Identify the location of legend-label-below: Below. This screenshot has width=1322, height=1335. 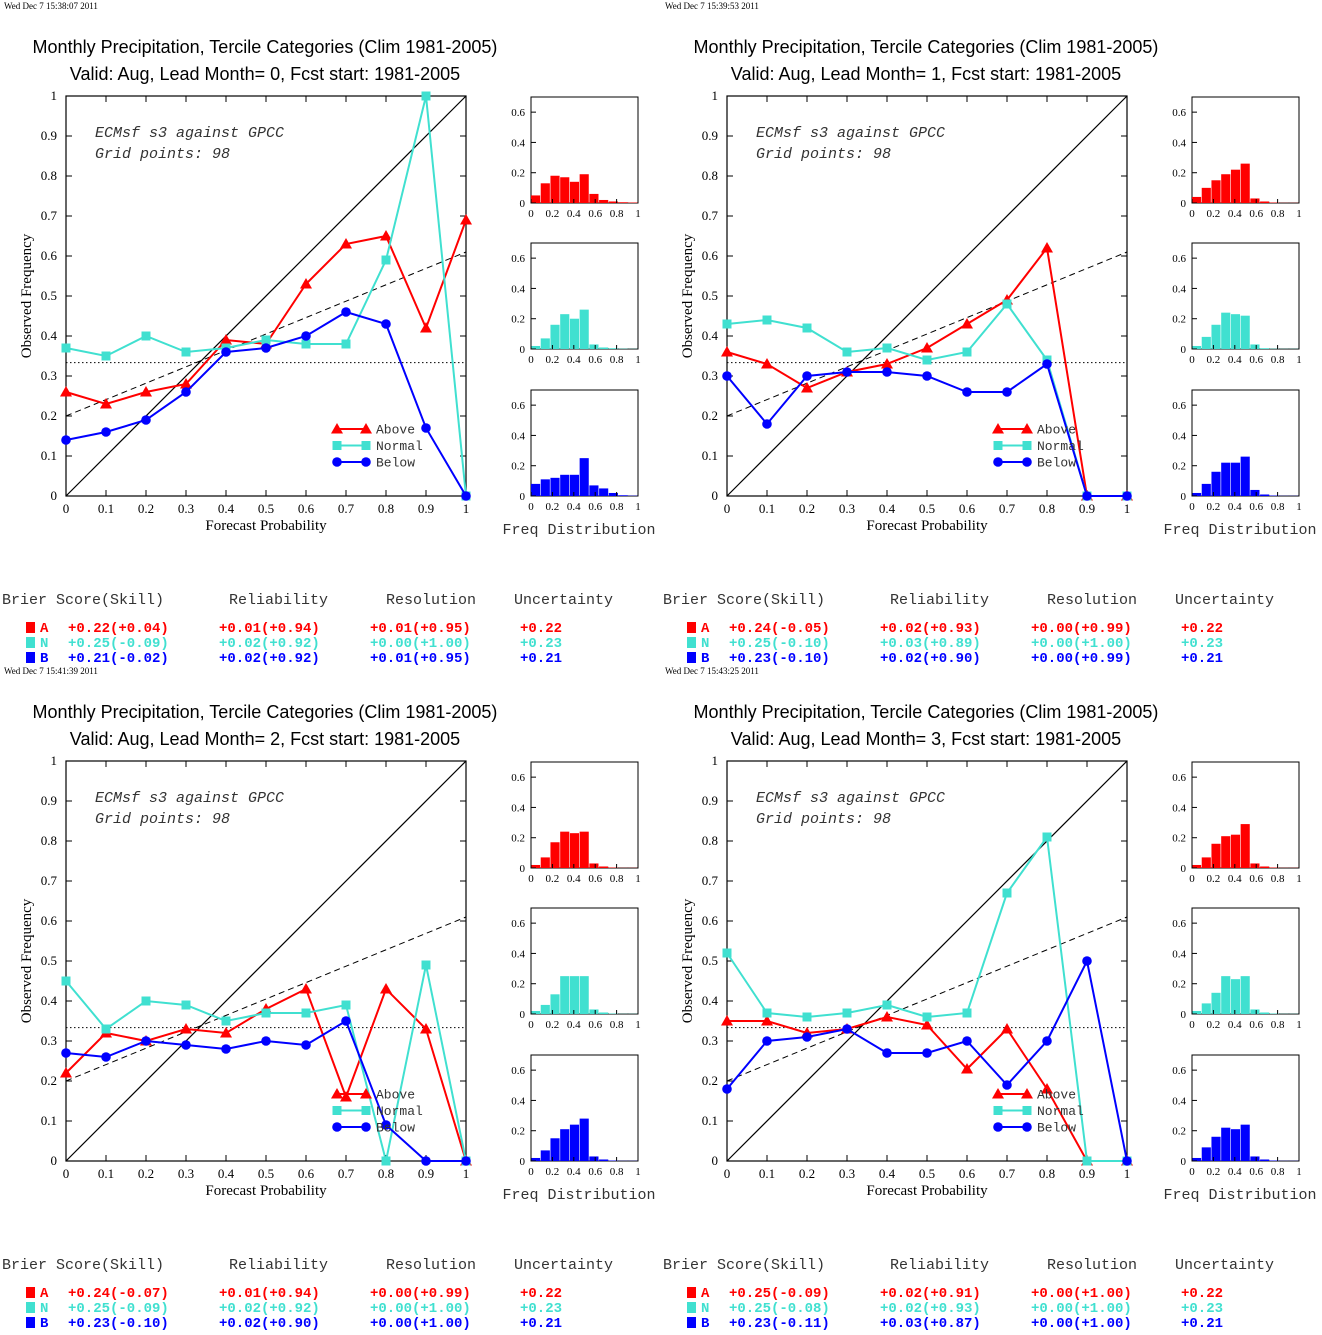
(1056, 463).